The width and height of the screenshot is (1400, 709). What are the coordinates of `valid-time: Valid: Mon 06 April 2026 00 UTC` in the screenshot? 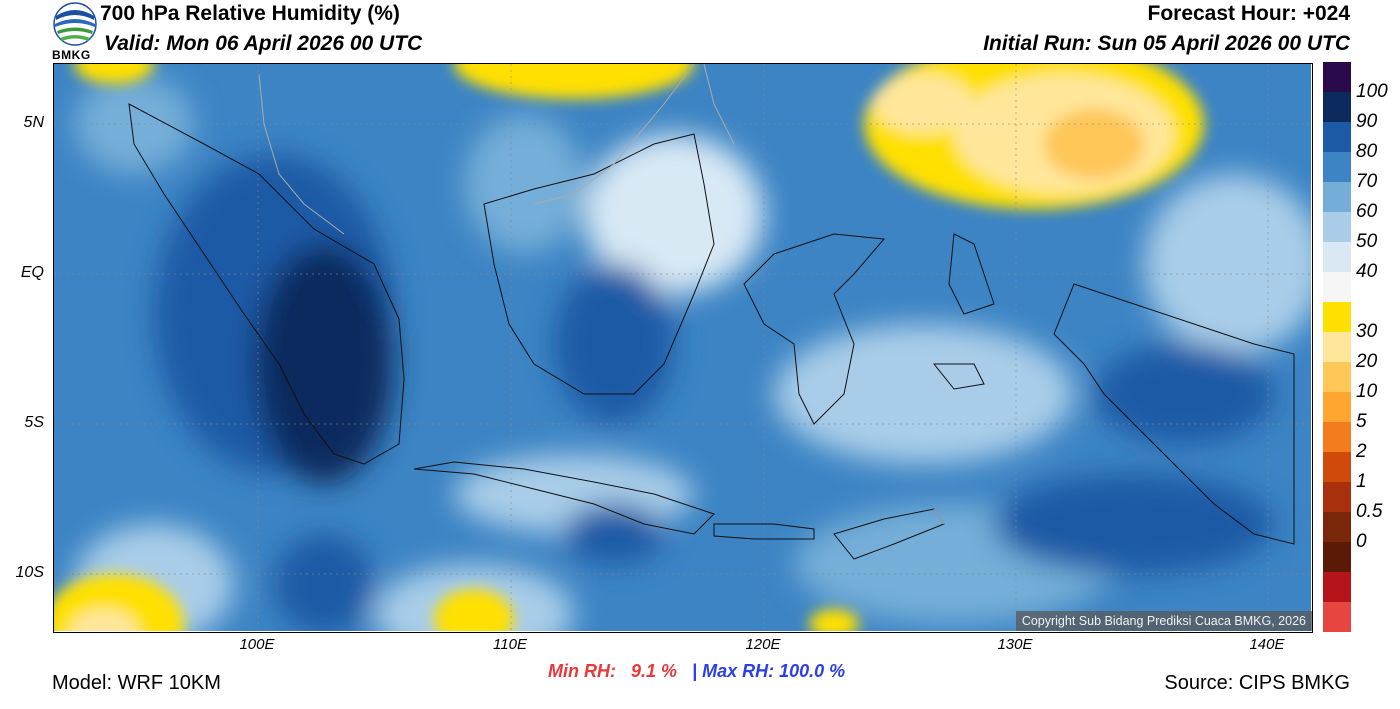 It's located at (263, 43).